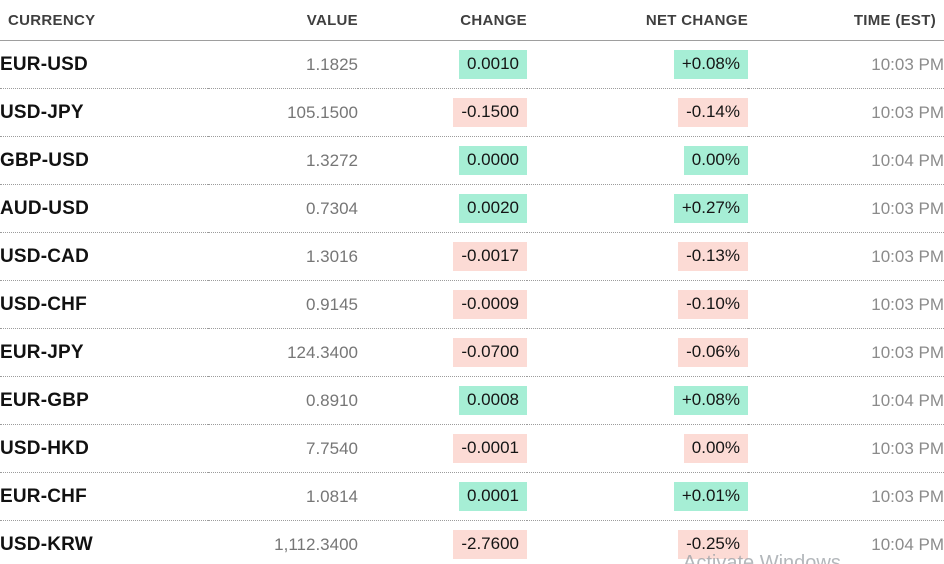 The image size is (944, 564). What do you see at coordinates (442, 256) in the screenshot?
I see `change-cell: -0.0017` at bounding box center [442, 256].